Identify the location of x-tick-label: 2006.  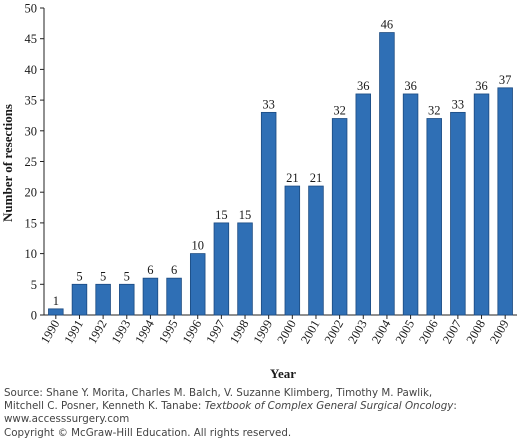
(428, 332).